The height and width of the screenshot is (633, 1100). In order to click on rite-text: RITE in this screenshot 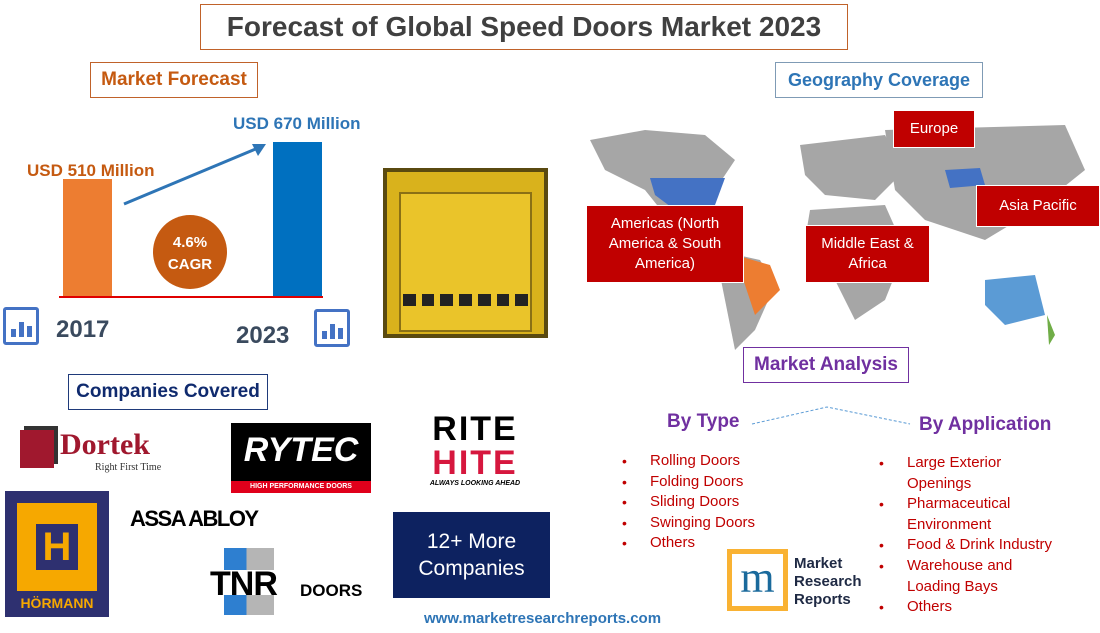, I will do `click(475, 429)`.